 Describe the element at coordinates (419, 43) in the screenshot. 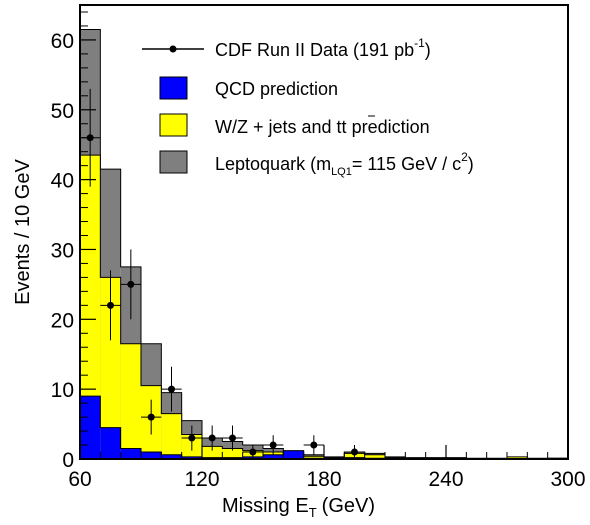

I see `legend-data-sup: -1` at that location.